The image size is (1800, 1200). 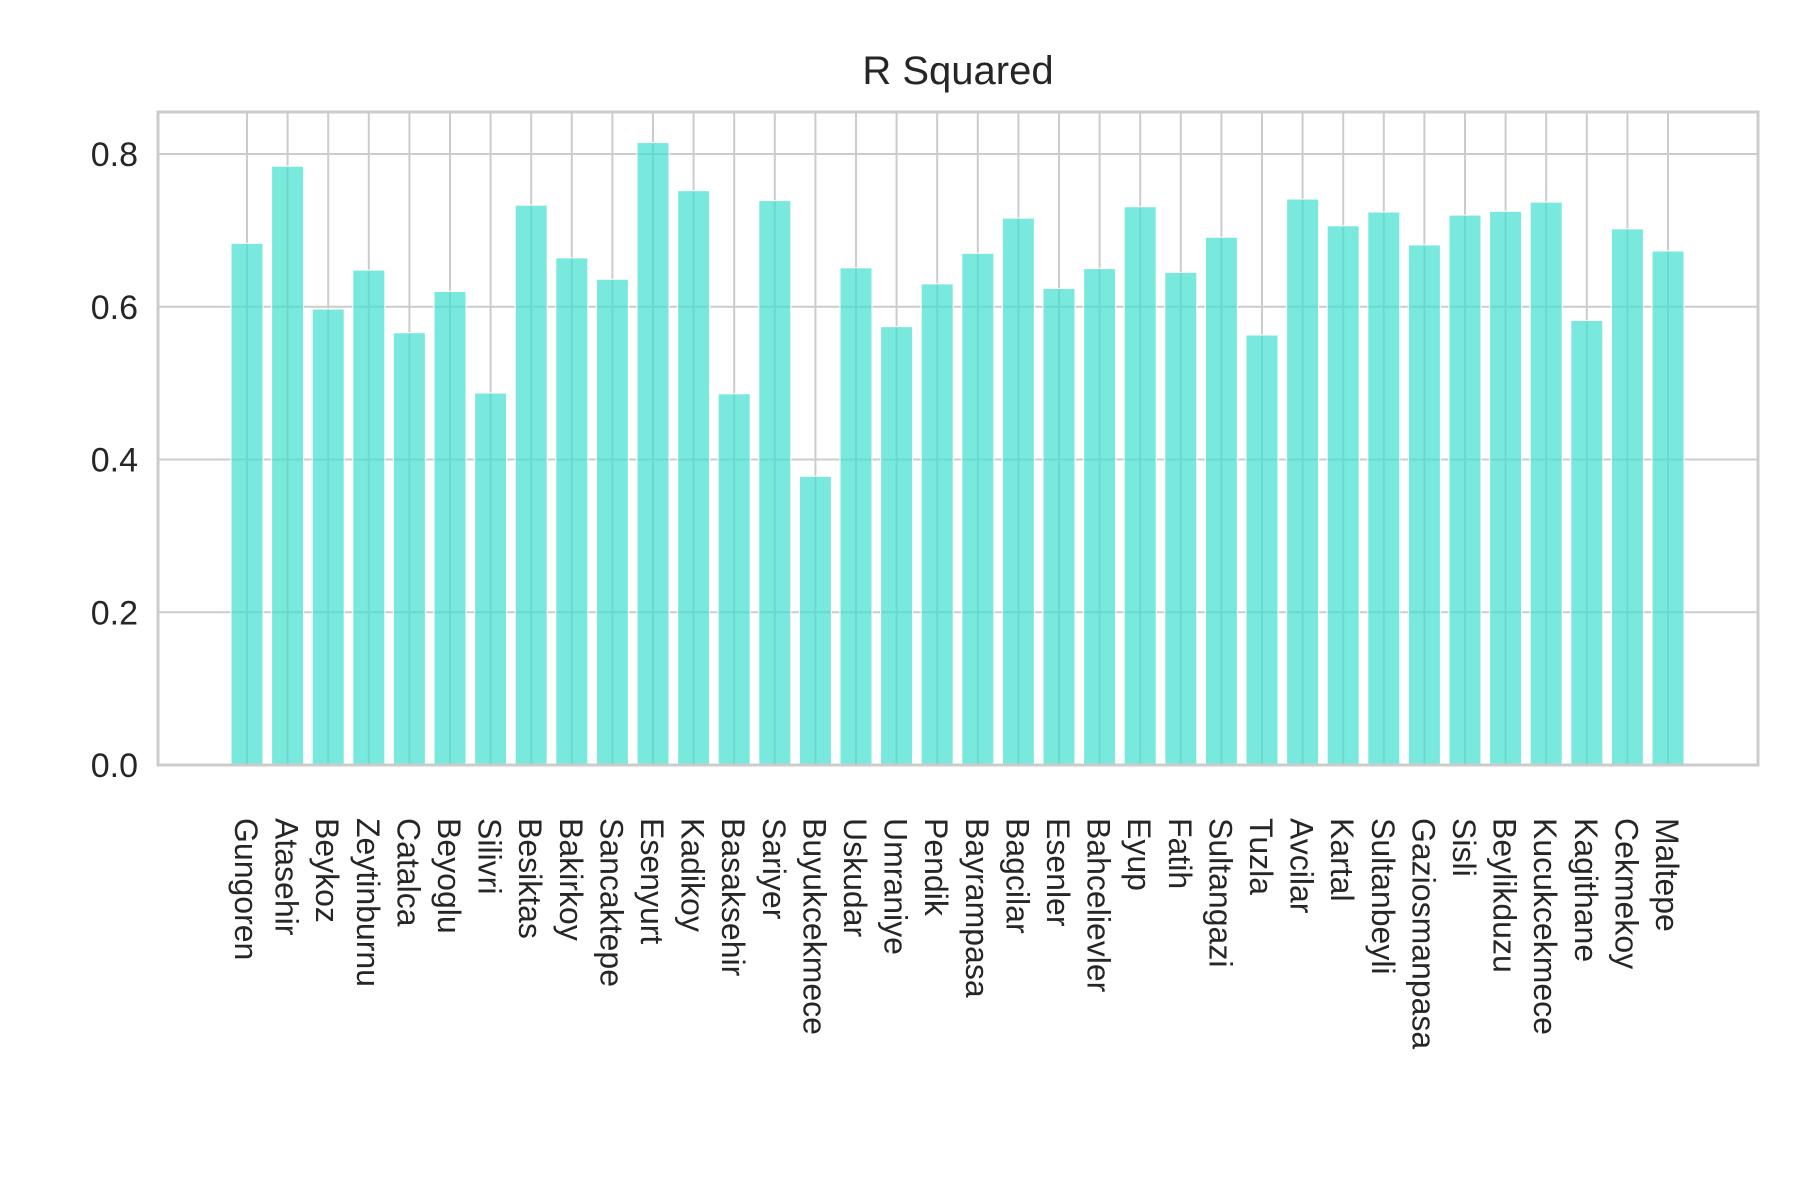 What do you see at coordinates (733, 897) in the screenshot?
I see `x-tick-label-basaksehir: Basaksehir` at bounding box center [733, 897].